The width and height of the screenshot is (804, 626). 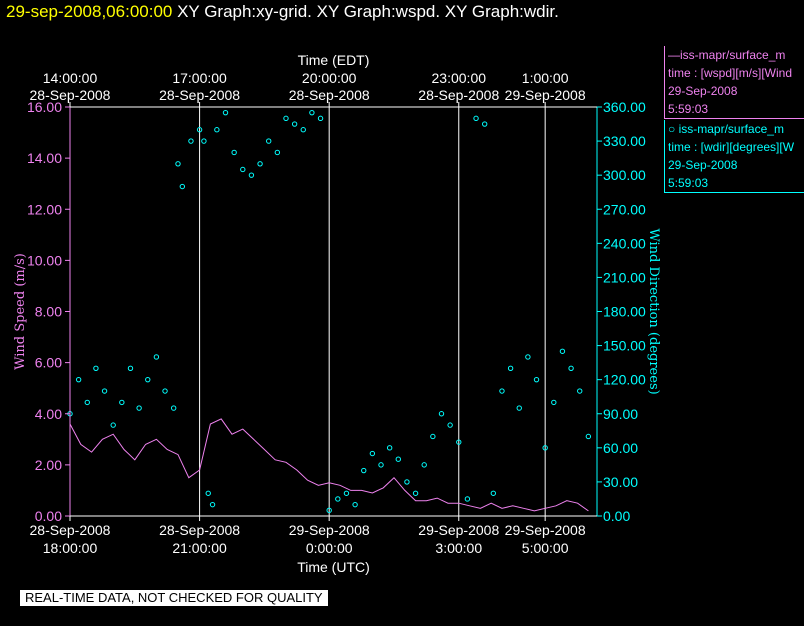 What do you see at coordinates (624, 209) in the screenshot?
I see `y2-tick-label: 270.00` at bounding box center [624, 209].